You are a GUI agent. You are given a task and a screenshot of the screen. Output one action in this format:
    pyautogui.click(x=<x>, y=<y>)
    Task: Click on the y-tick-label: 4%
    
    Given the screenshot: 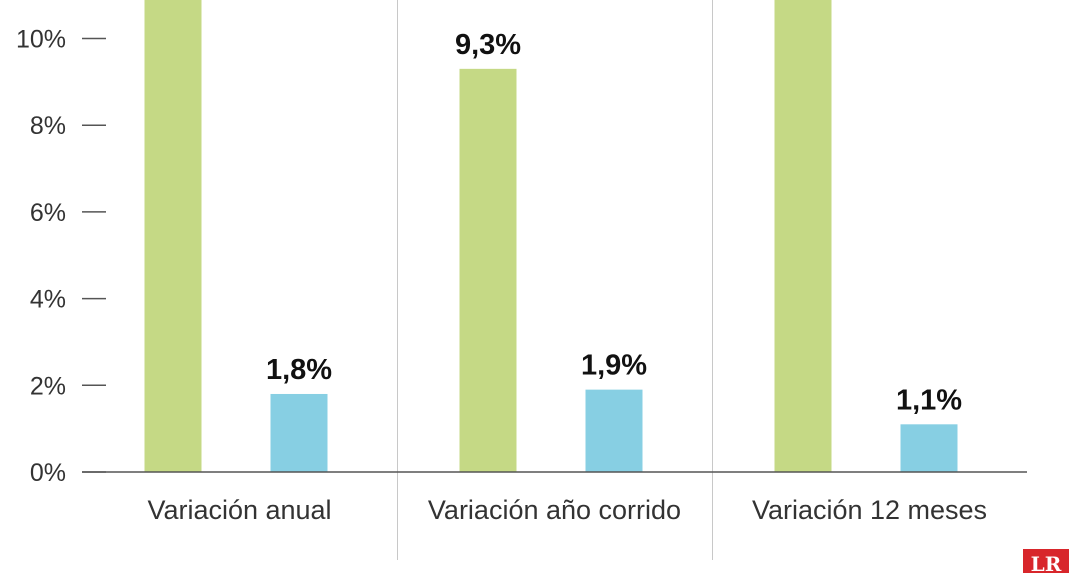 What is the action you would take?
    pyautogui.click(x=48, y=300)
    